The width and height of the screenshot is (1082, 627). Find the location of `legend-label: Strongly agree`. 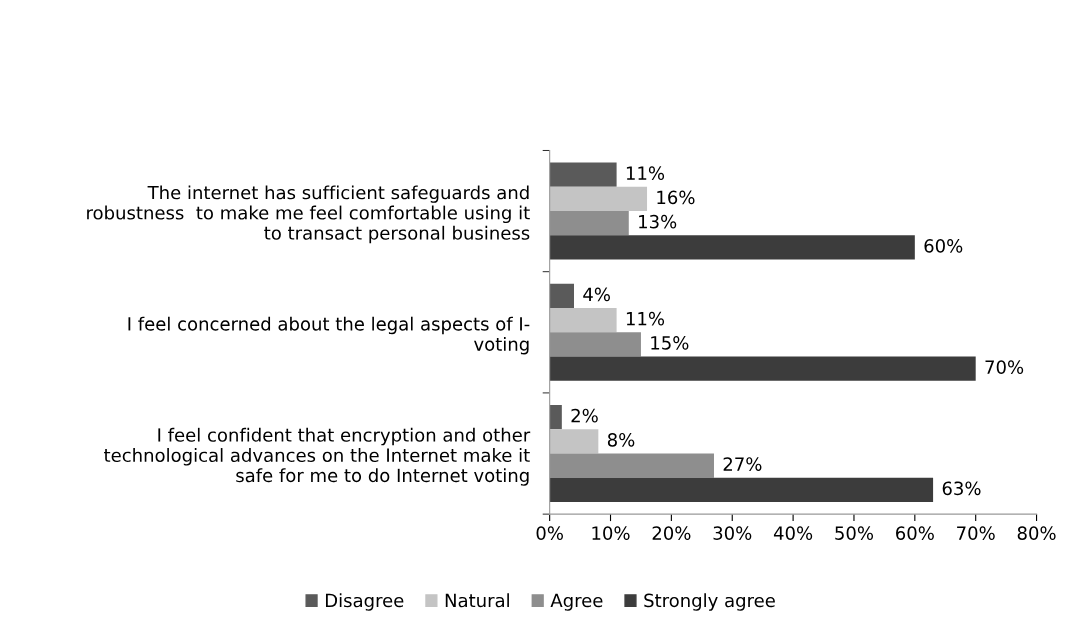

legend-label: Strongly agree is located at coordinates (709, 602).